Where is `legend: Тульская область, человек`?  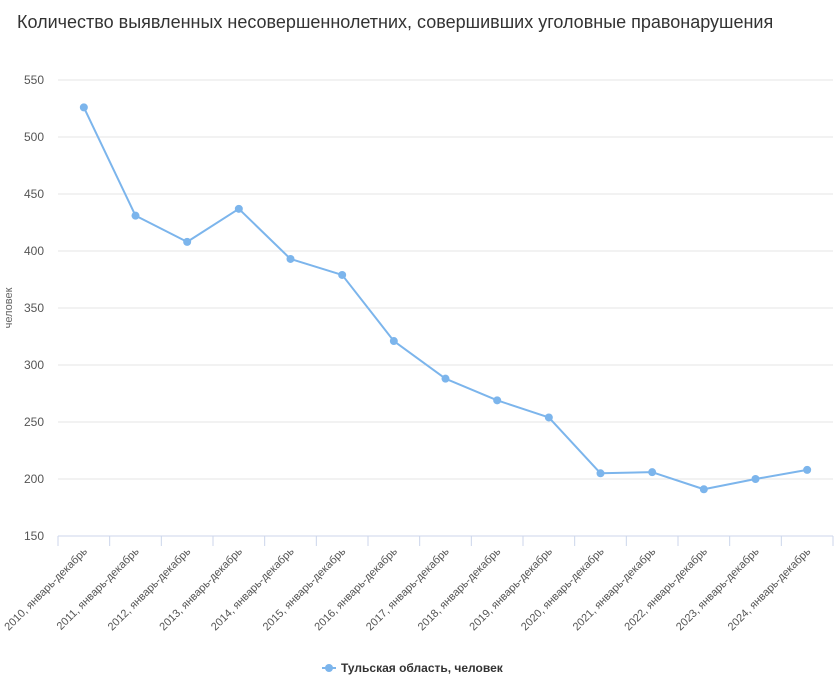 legend: Тульская область, человек is located at coordinates (413, 668).